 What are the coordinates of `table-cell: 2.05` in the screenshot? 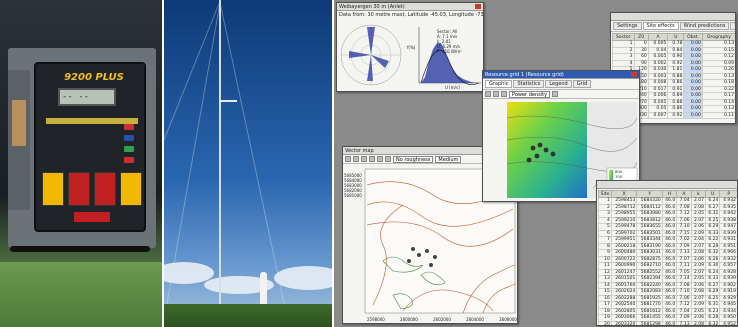 It's located at (698, 311).